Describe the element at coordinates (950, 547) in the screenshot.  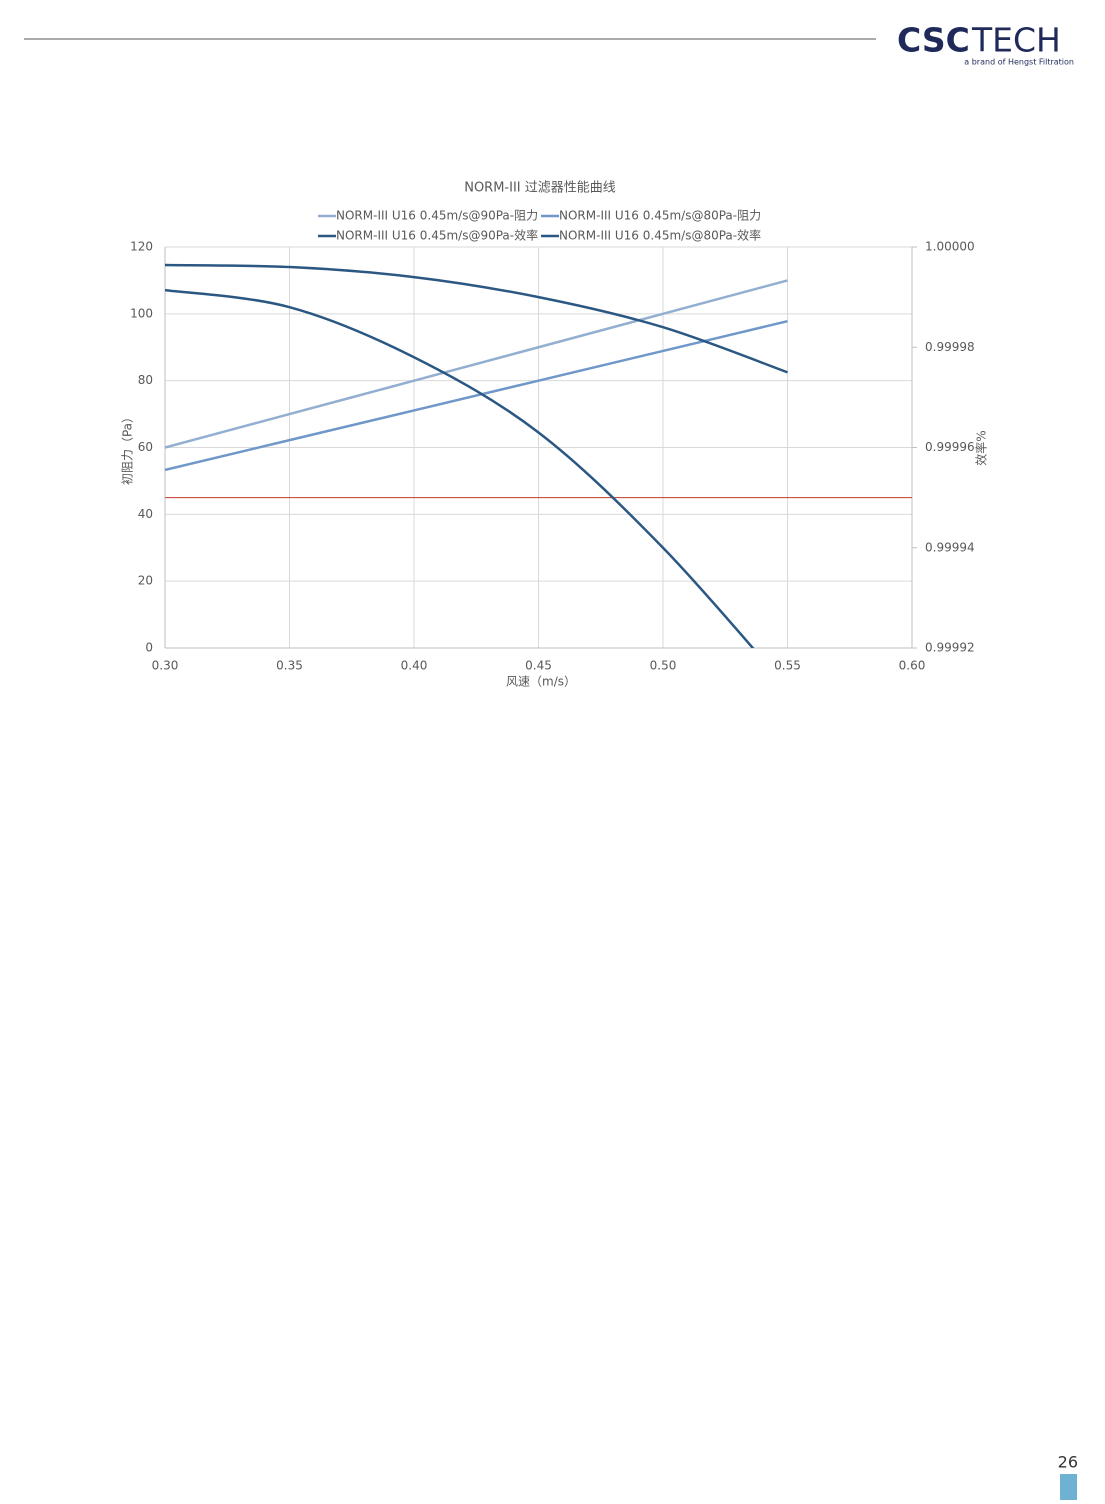
I see `y2-tick-label: 0.99994` at that location.